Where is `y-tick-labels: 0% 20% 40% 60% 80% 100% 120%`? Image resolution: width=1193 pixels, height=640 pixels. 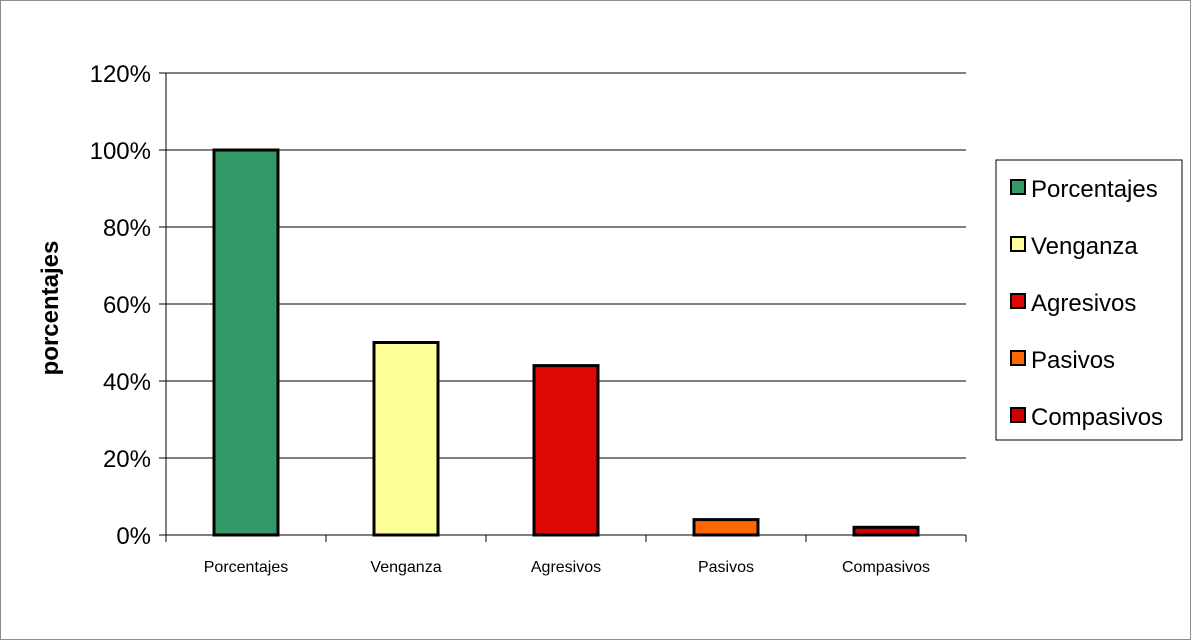 y-tick-labels: 0% 20% 40% 60% 80% 100% 120% is located at coordinates (128, 305).